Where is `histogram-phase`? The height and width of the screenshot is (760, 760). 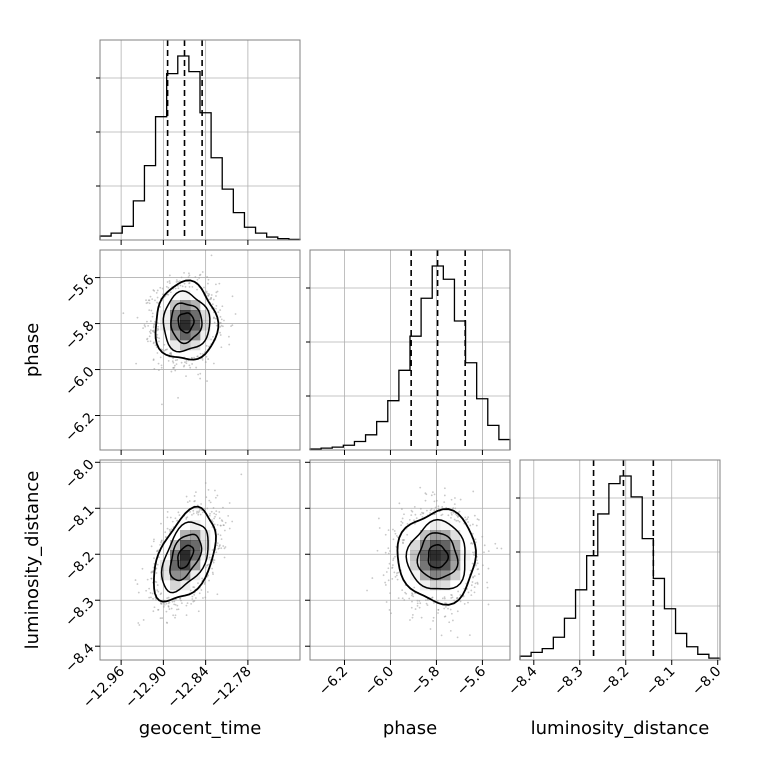 histogram-phase is located at coordinates (410, 357).